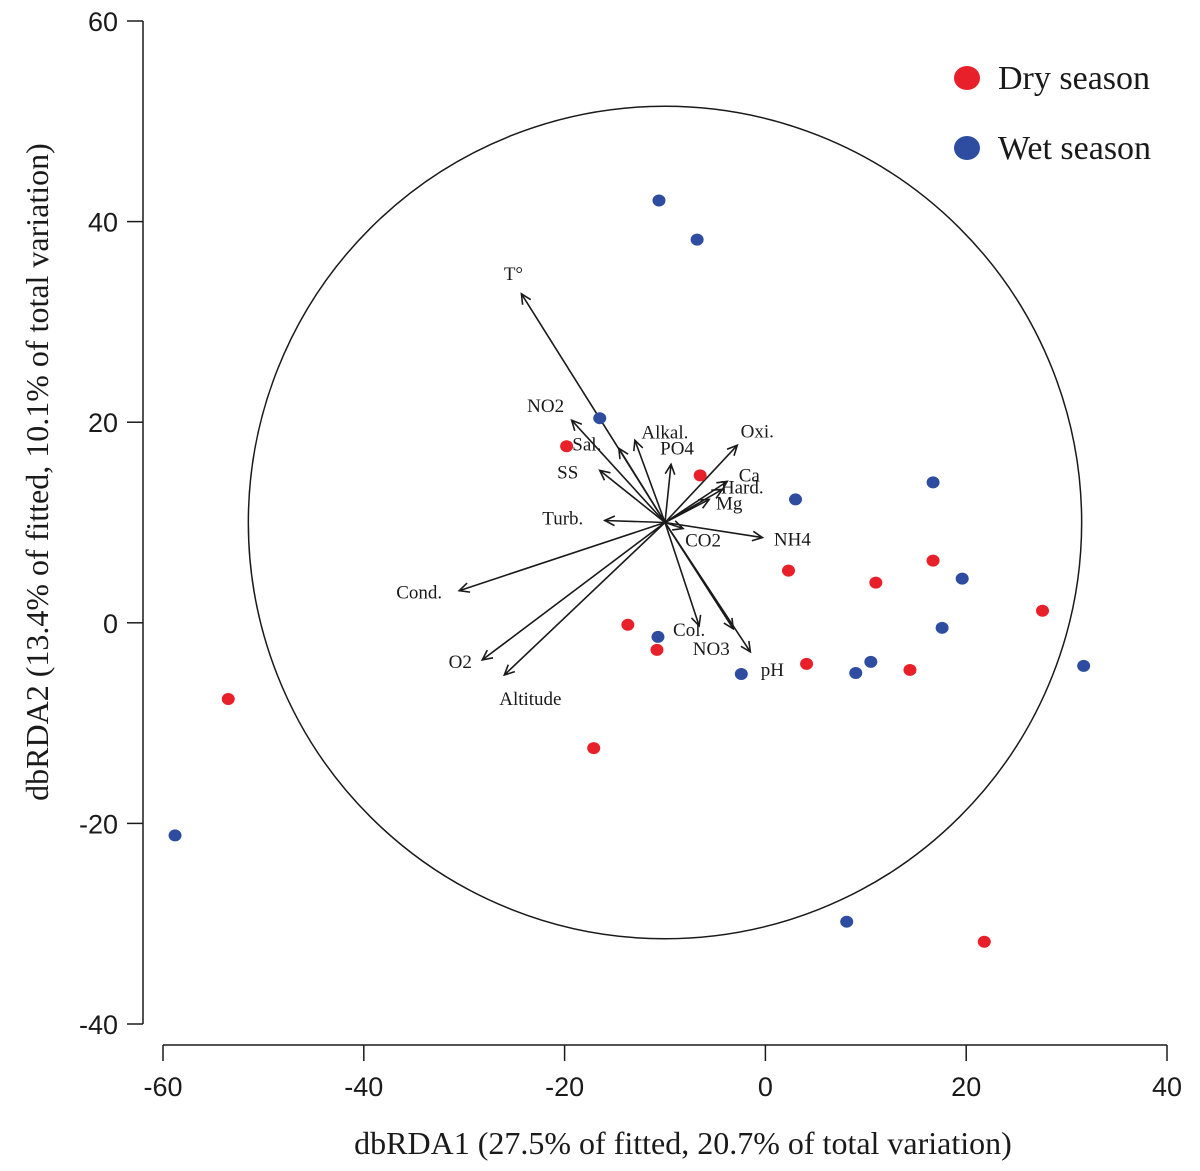 The height and width of the screenshot is (1171, 1200). Describe the element at coordinates (722, 486) in the screenshot. I see `arrowhead-ca` at that location.